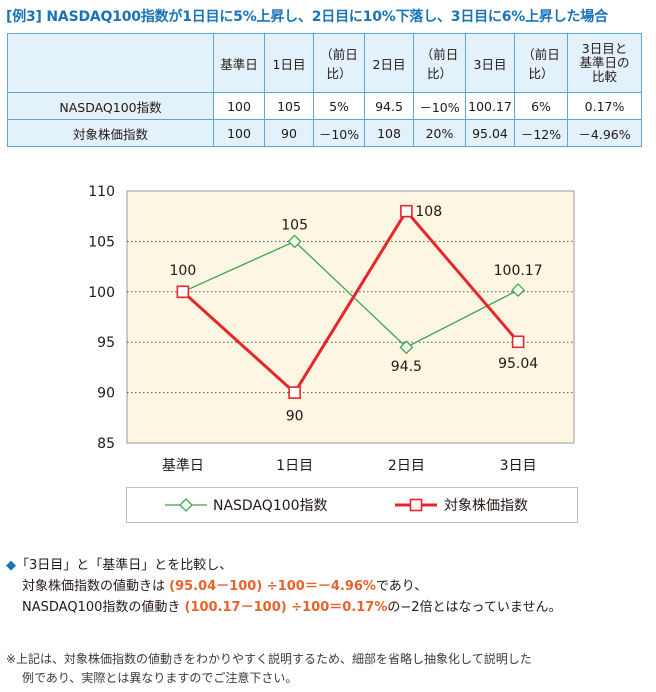 This screenshot has width=656, height=692. Describe the element at coordinates (101, 192) in the screenshot. I see `y-tick-label: 110` at that location.